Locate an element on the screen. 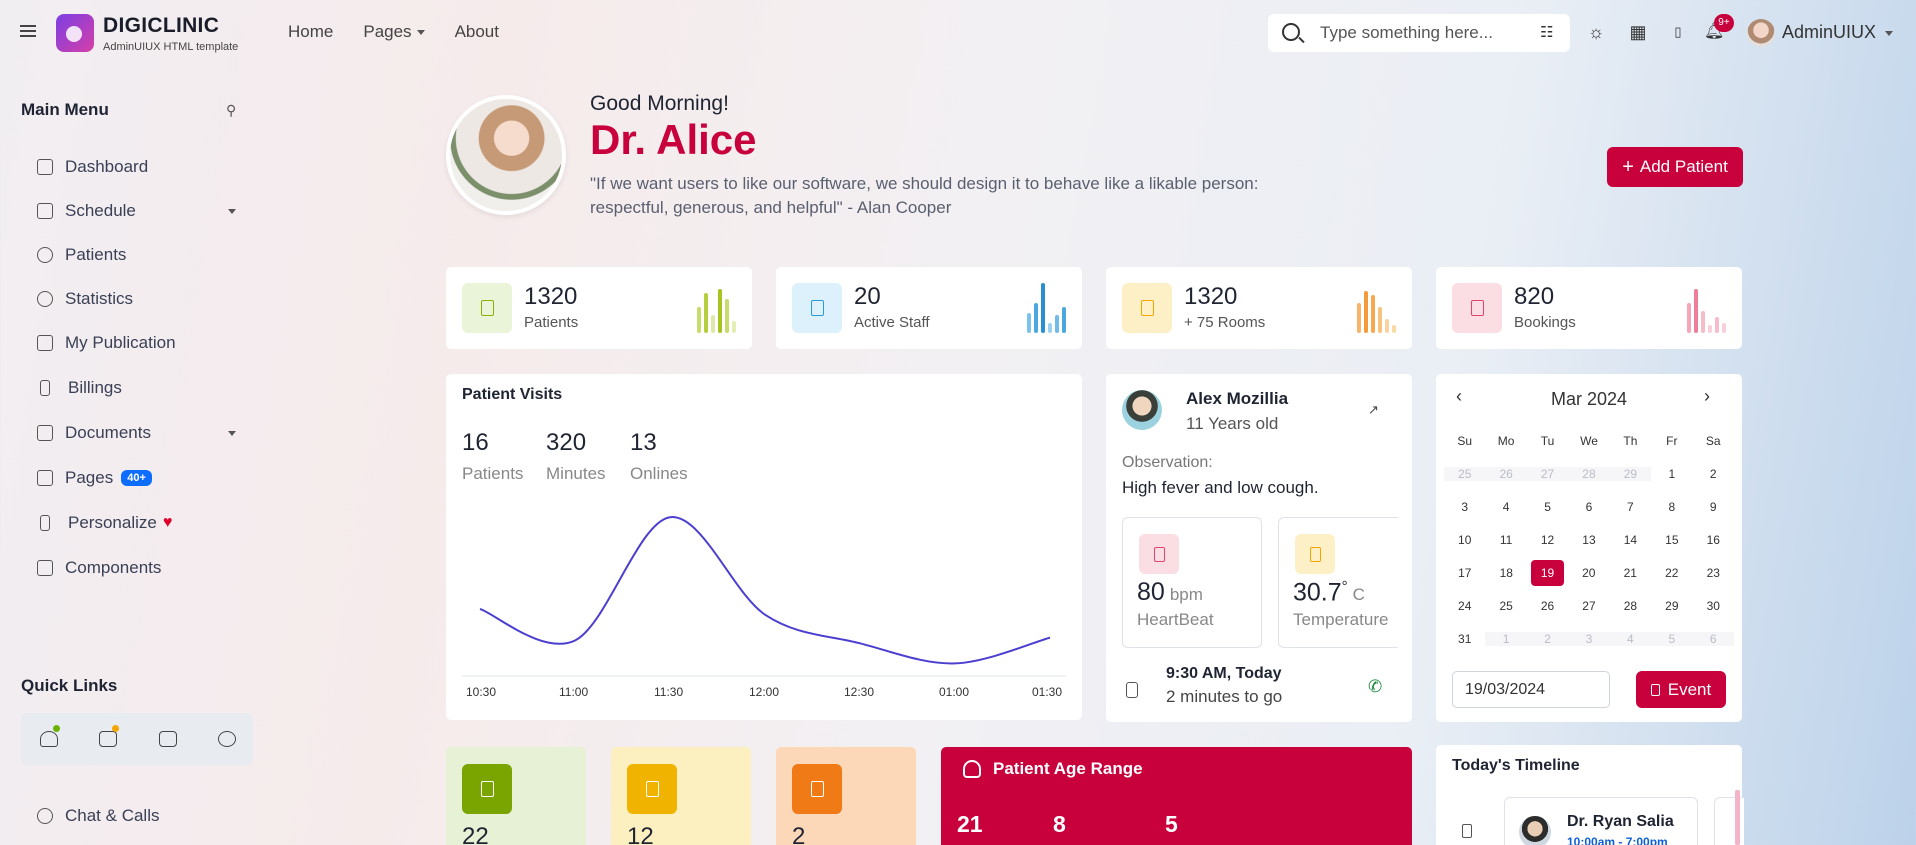 The height and width of the screenshot is (845, 1916). calendar-day: 15 is located at coordinates (1672, 539).